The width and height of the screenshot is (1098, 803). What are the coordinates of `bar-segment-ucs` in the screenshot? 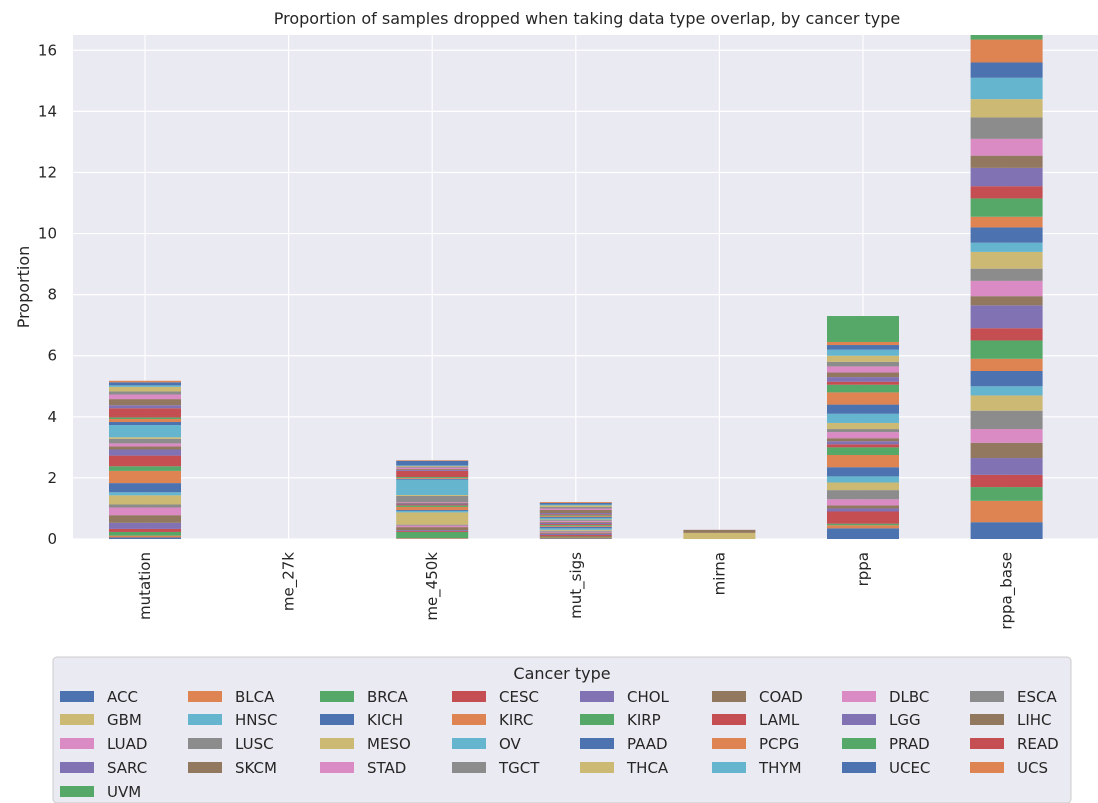 It's located at (1006, 51).